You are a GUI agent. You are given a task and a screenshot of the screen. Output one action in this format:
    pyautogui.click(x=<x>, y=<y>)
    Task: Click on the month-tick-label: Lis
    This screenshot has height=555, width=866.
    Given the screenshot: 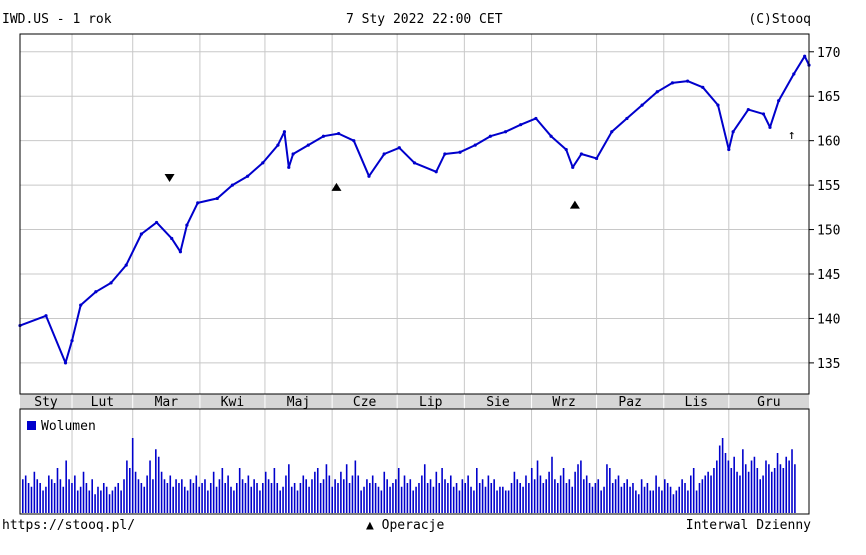 What is the action you would take?
    pyautogui.click(x=696, y=402)
    